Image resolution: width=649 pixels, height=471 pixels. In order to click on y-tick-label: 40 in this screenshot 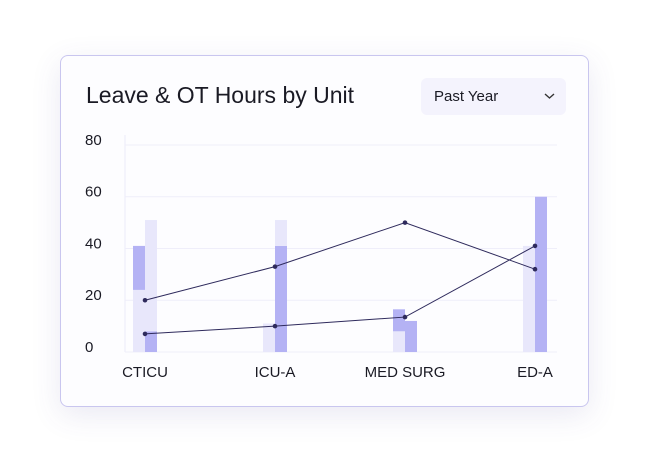, I will do `click(93, 243)`.